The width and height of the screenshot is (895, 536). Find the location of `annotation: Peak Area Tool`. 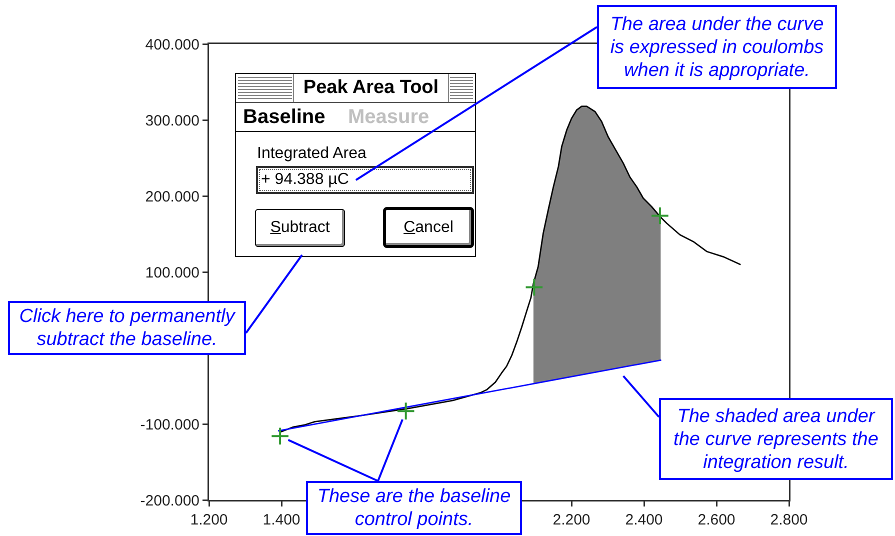

annotation: Peak Area Tool is located at coordinates (371, 88).